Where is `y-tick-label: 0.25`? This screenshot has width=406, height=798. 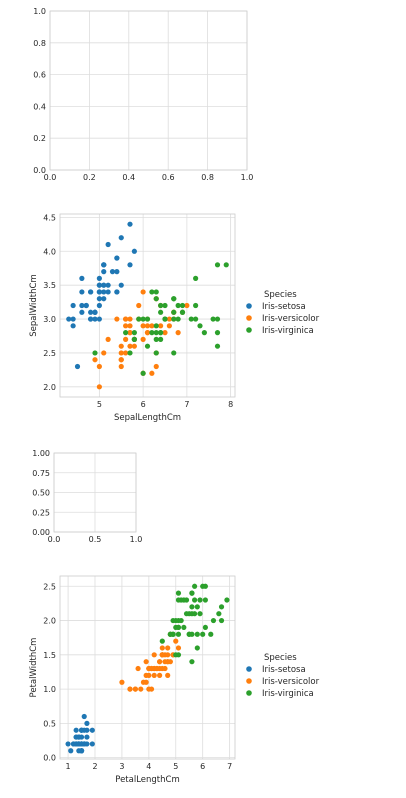 y-tick-label: 0.25 is located at coordinates (41, 512).